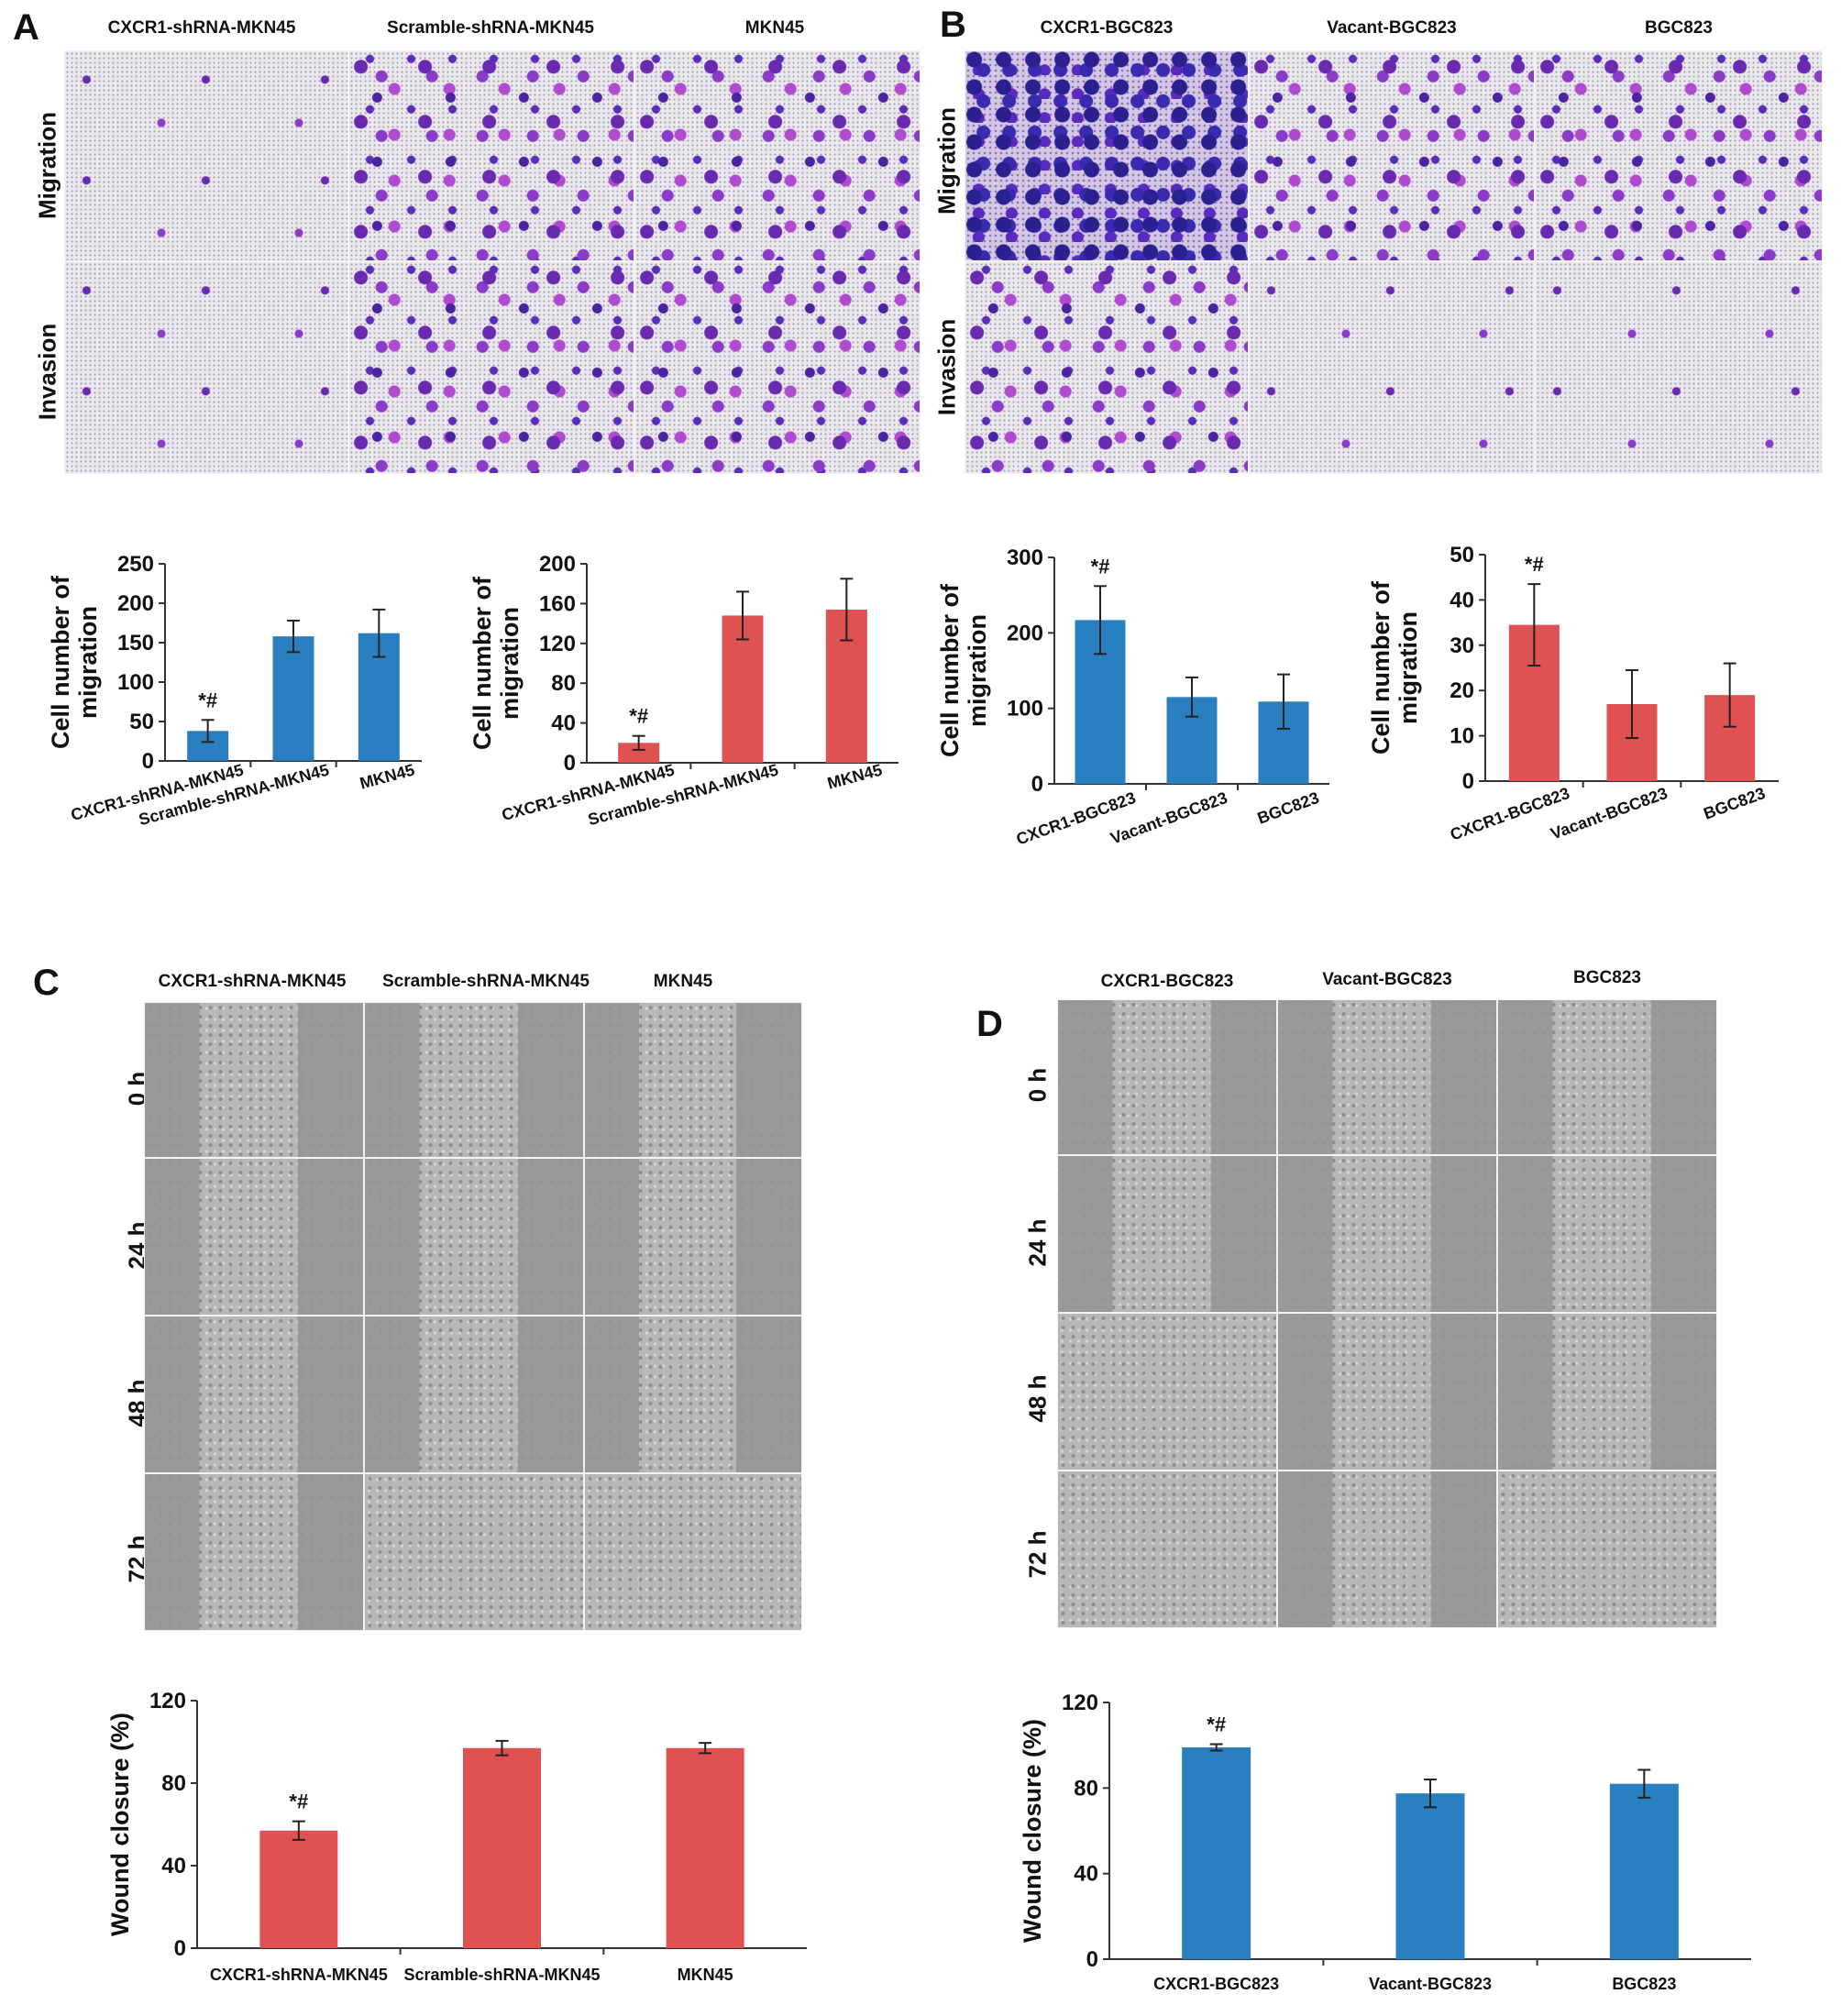  I want to click on panel-letter-c: C, so click(46, 983).